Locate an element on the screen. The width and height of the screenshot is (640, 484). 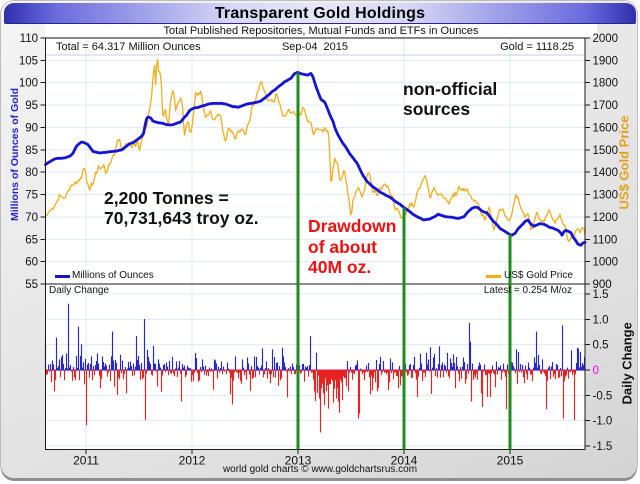
daily-change-tick-label: 0.5 is located at coordinates (601, 346).